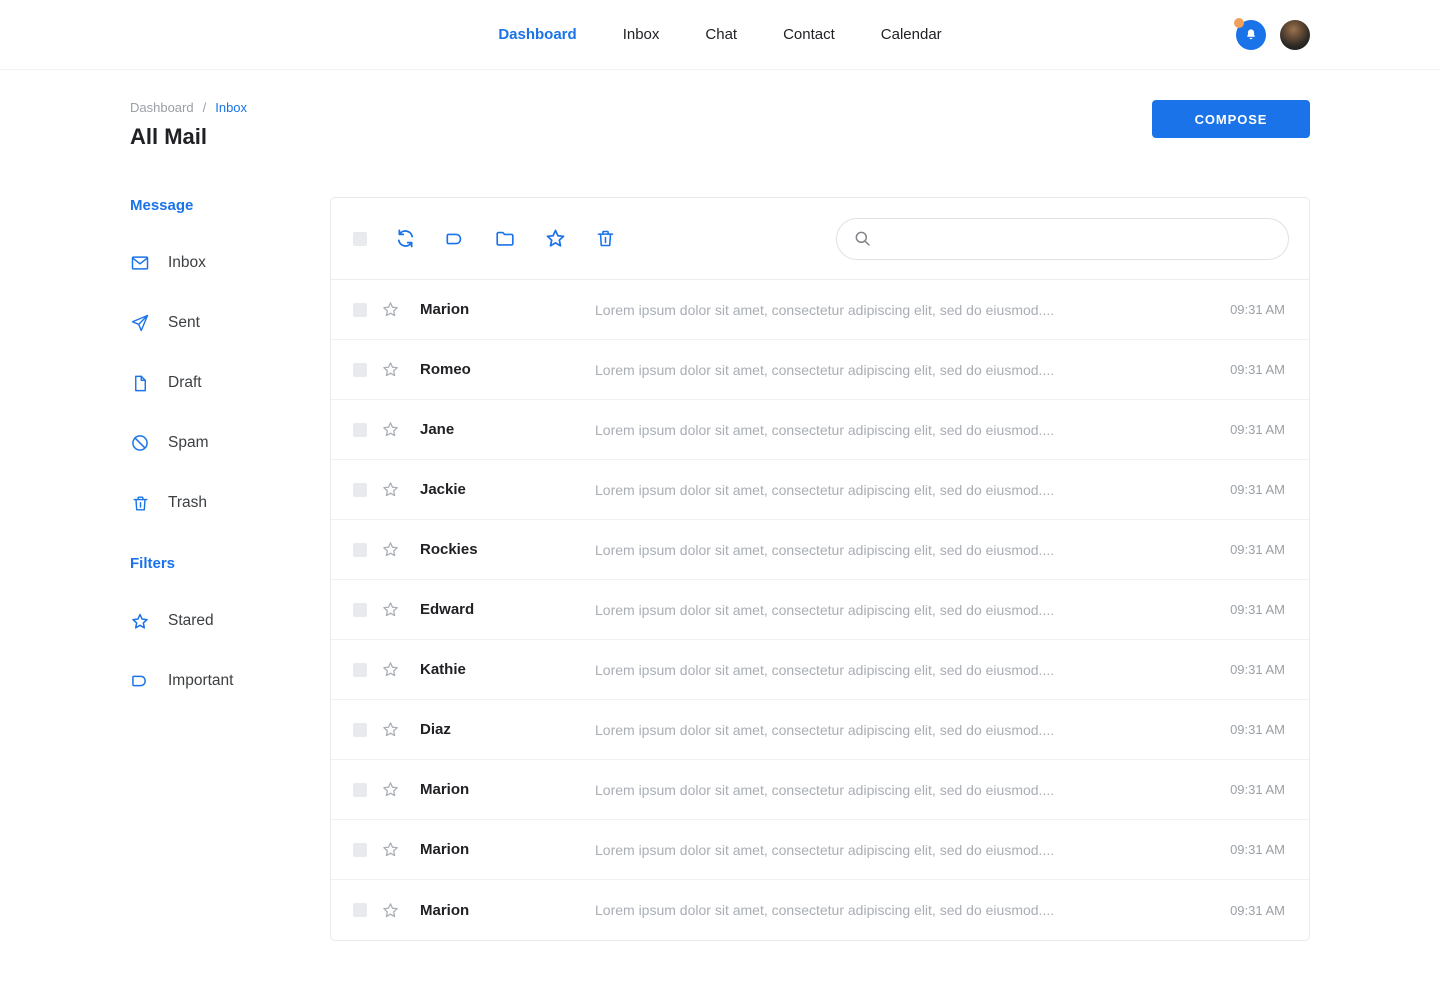 The width and height of the screenshot is (1440, 1008). I want to click on sidebar-item-trash: Trash, so click(230, 503).